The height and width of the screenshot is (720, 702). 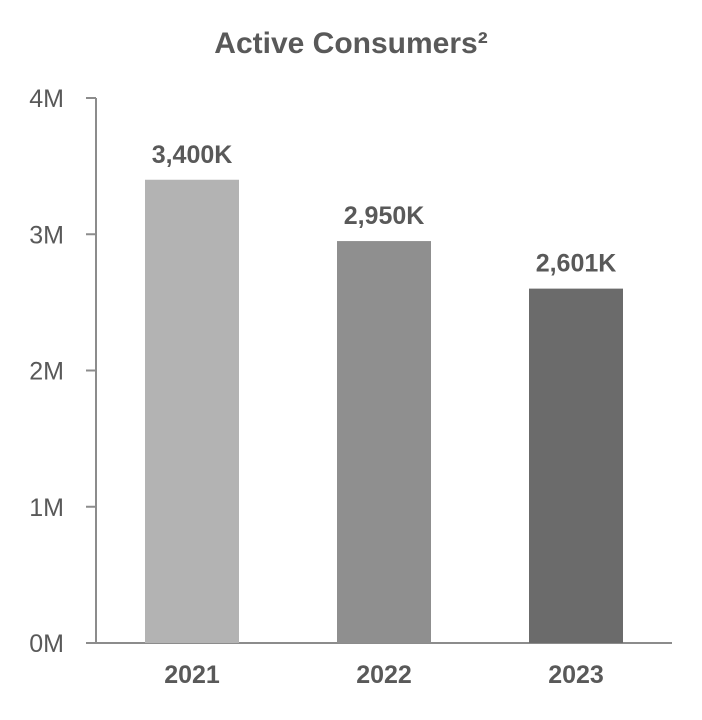 I want to click on y-axis: 0M 1M 2M 3M 4M, so click(x=63, y=371).